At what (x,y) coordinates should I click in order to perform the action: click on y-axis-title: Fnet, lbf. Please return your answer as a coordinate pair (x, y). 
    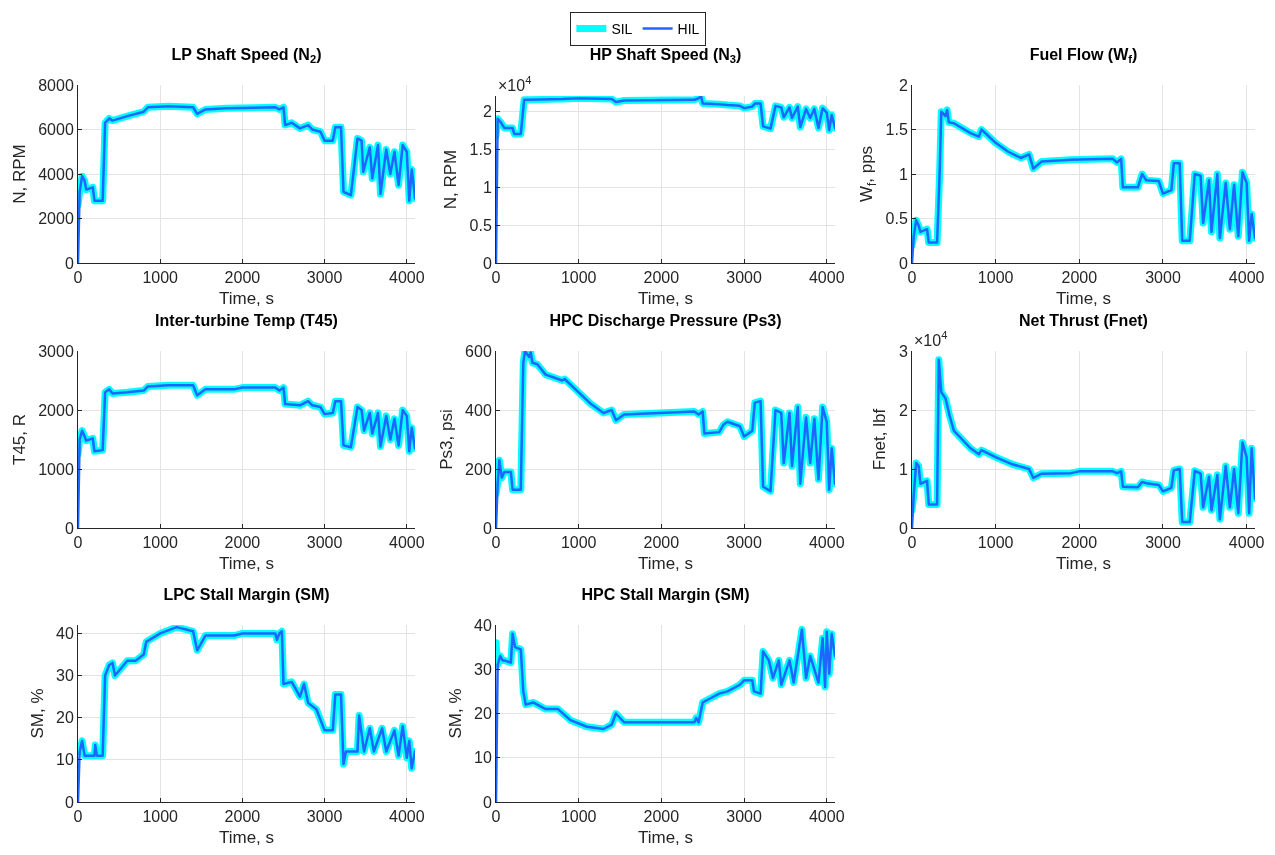
    Looking at the image, I should click on (880, 439).